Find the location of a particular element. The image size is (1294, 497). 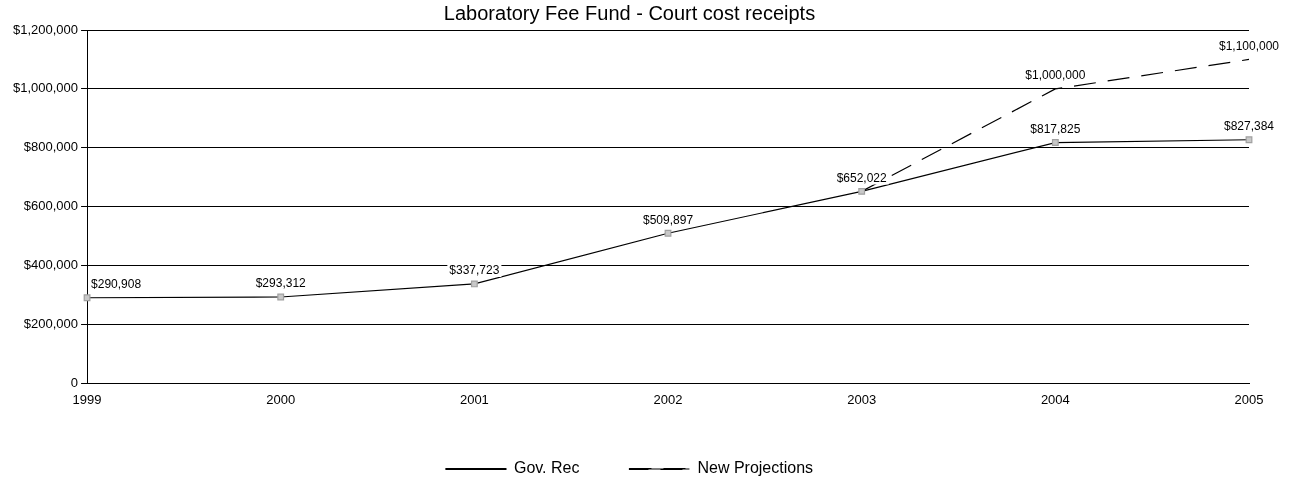

data-label: $817,825 is located at coordinates (1055, 128).